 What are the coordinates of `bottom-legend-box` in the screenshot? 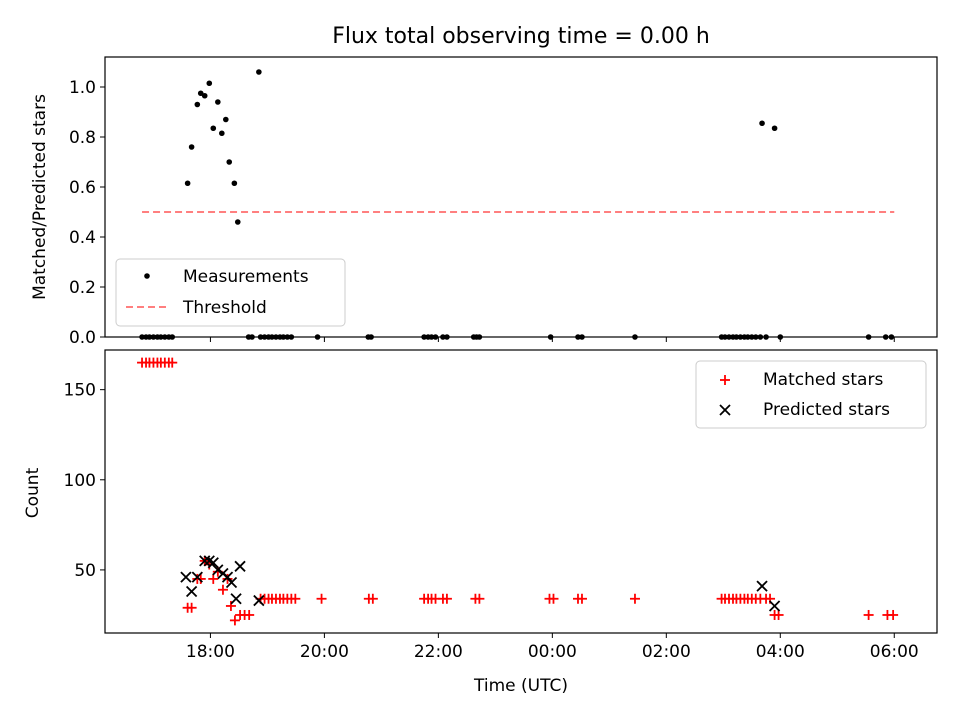 It's located at (811, 394).